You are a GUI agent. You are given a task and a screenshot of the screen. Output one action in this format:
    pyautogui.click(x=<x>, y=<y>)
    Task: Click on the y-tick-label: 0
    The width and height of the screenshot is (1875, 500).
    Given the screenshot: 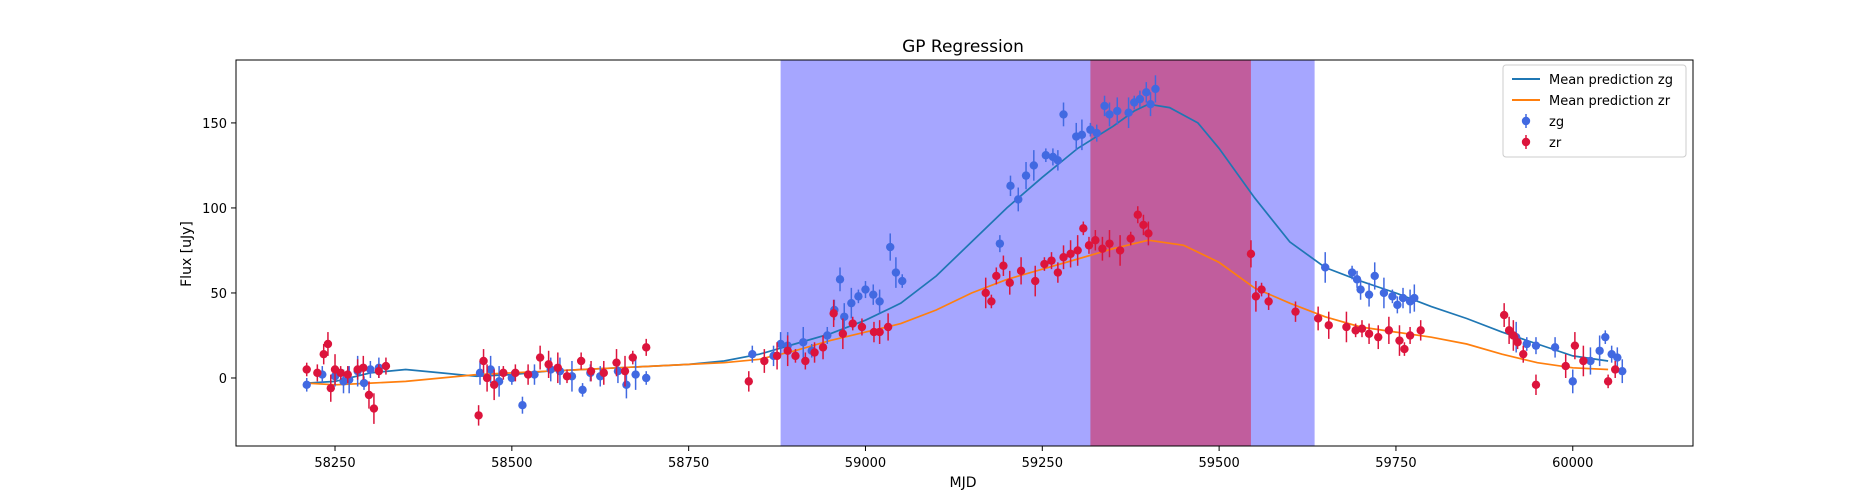 What is the action you would take?
    pyautogui.click(x=223, y=379)
    